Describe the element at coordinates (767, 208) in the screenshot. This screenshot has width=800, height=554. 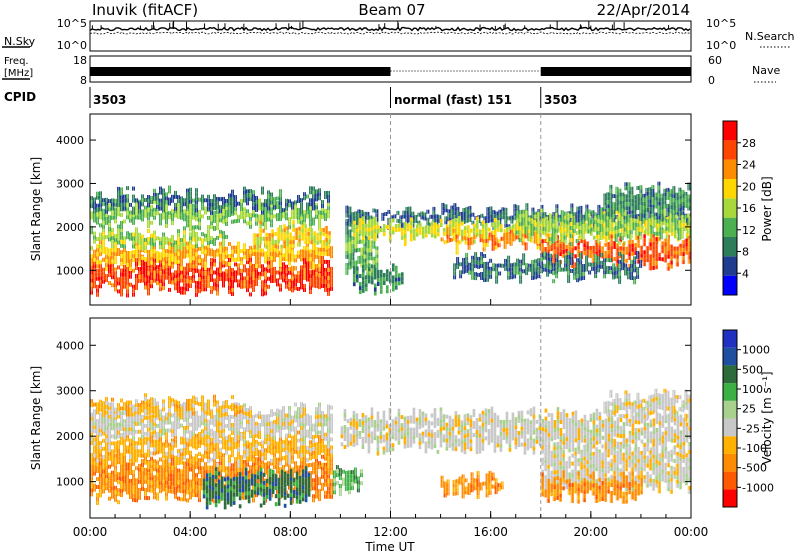
I see `power-colorbar-label: Power [dB]` at that location.